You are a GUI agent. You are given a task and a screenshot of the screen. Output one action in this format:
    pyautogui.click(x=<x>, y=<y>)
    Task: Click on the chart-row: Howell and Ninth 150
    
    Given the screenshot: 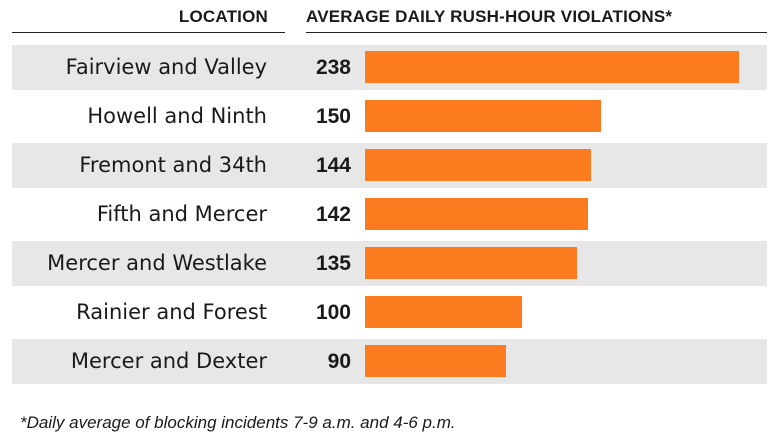 What is the action you would take?
    pyautogui.click(x=389, y=116)
    